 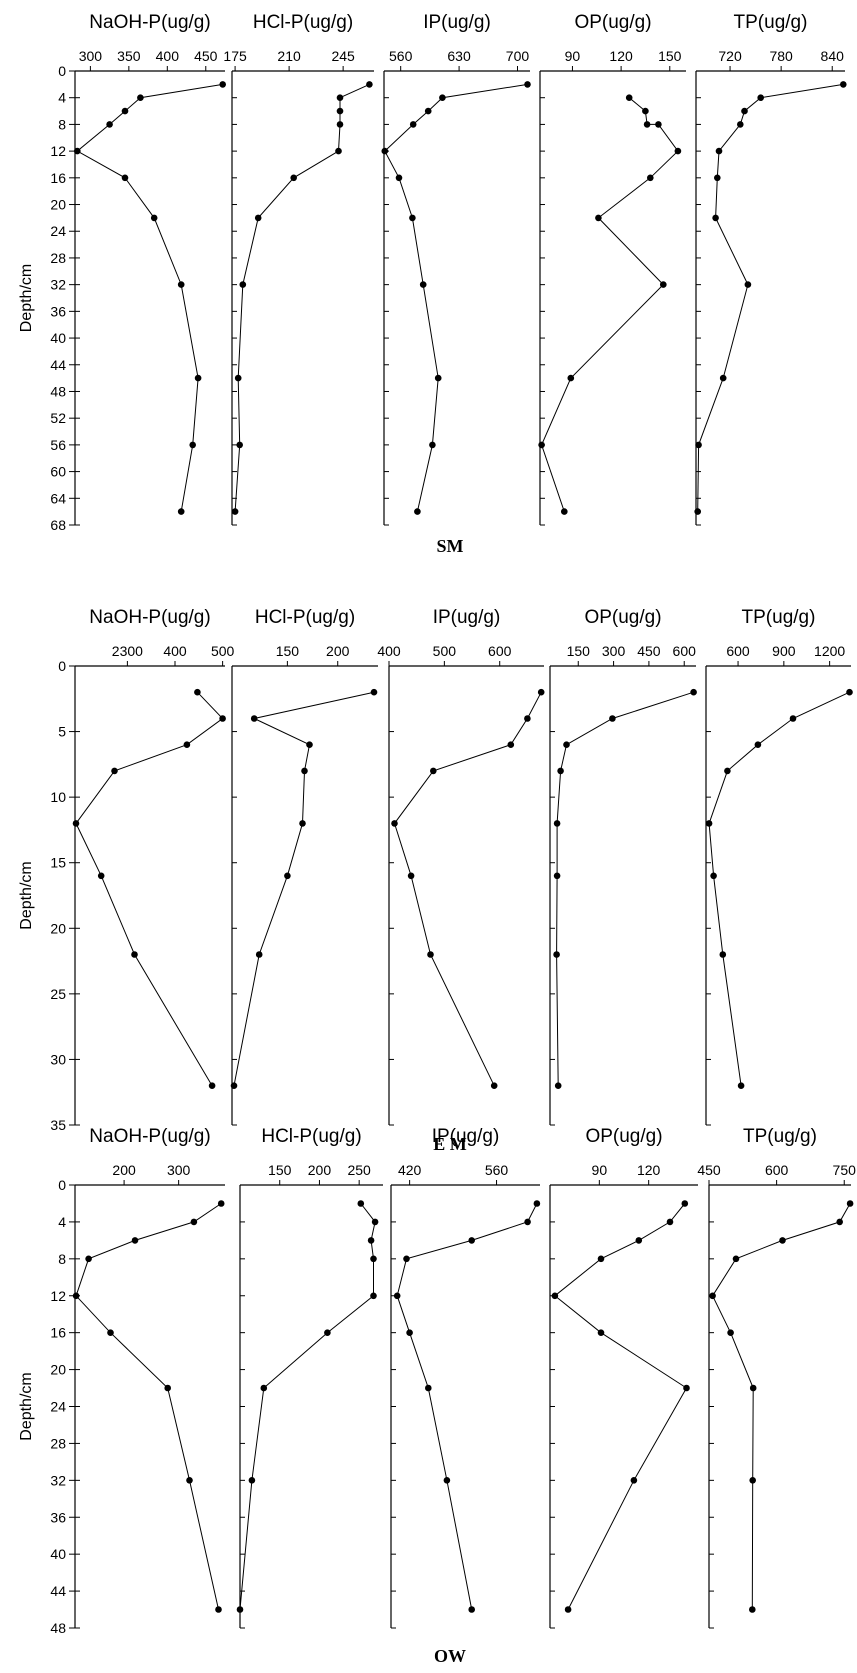 What do you see at coordinates (62, 71) in the screenshot?
I see `y-tick-label: 0` at bounding box center [62, 71].